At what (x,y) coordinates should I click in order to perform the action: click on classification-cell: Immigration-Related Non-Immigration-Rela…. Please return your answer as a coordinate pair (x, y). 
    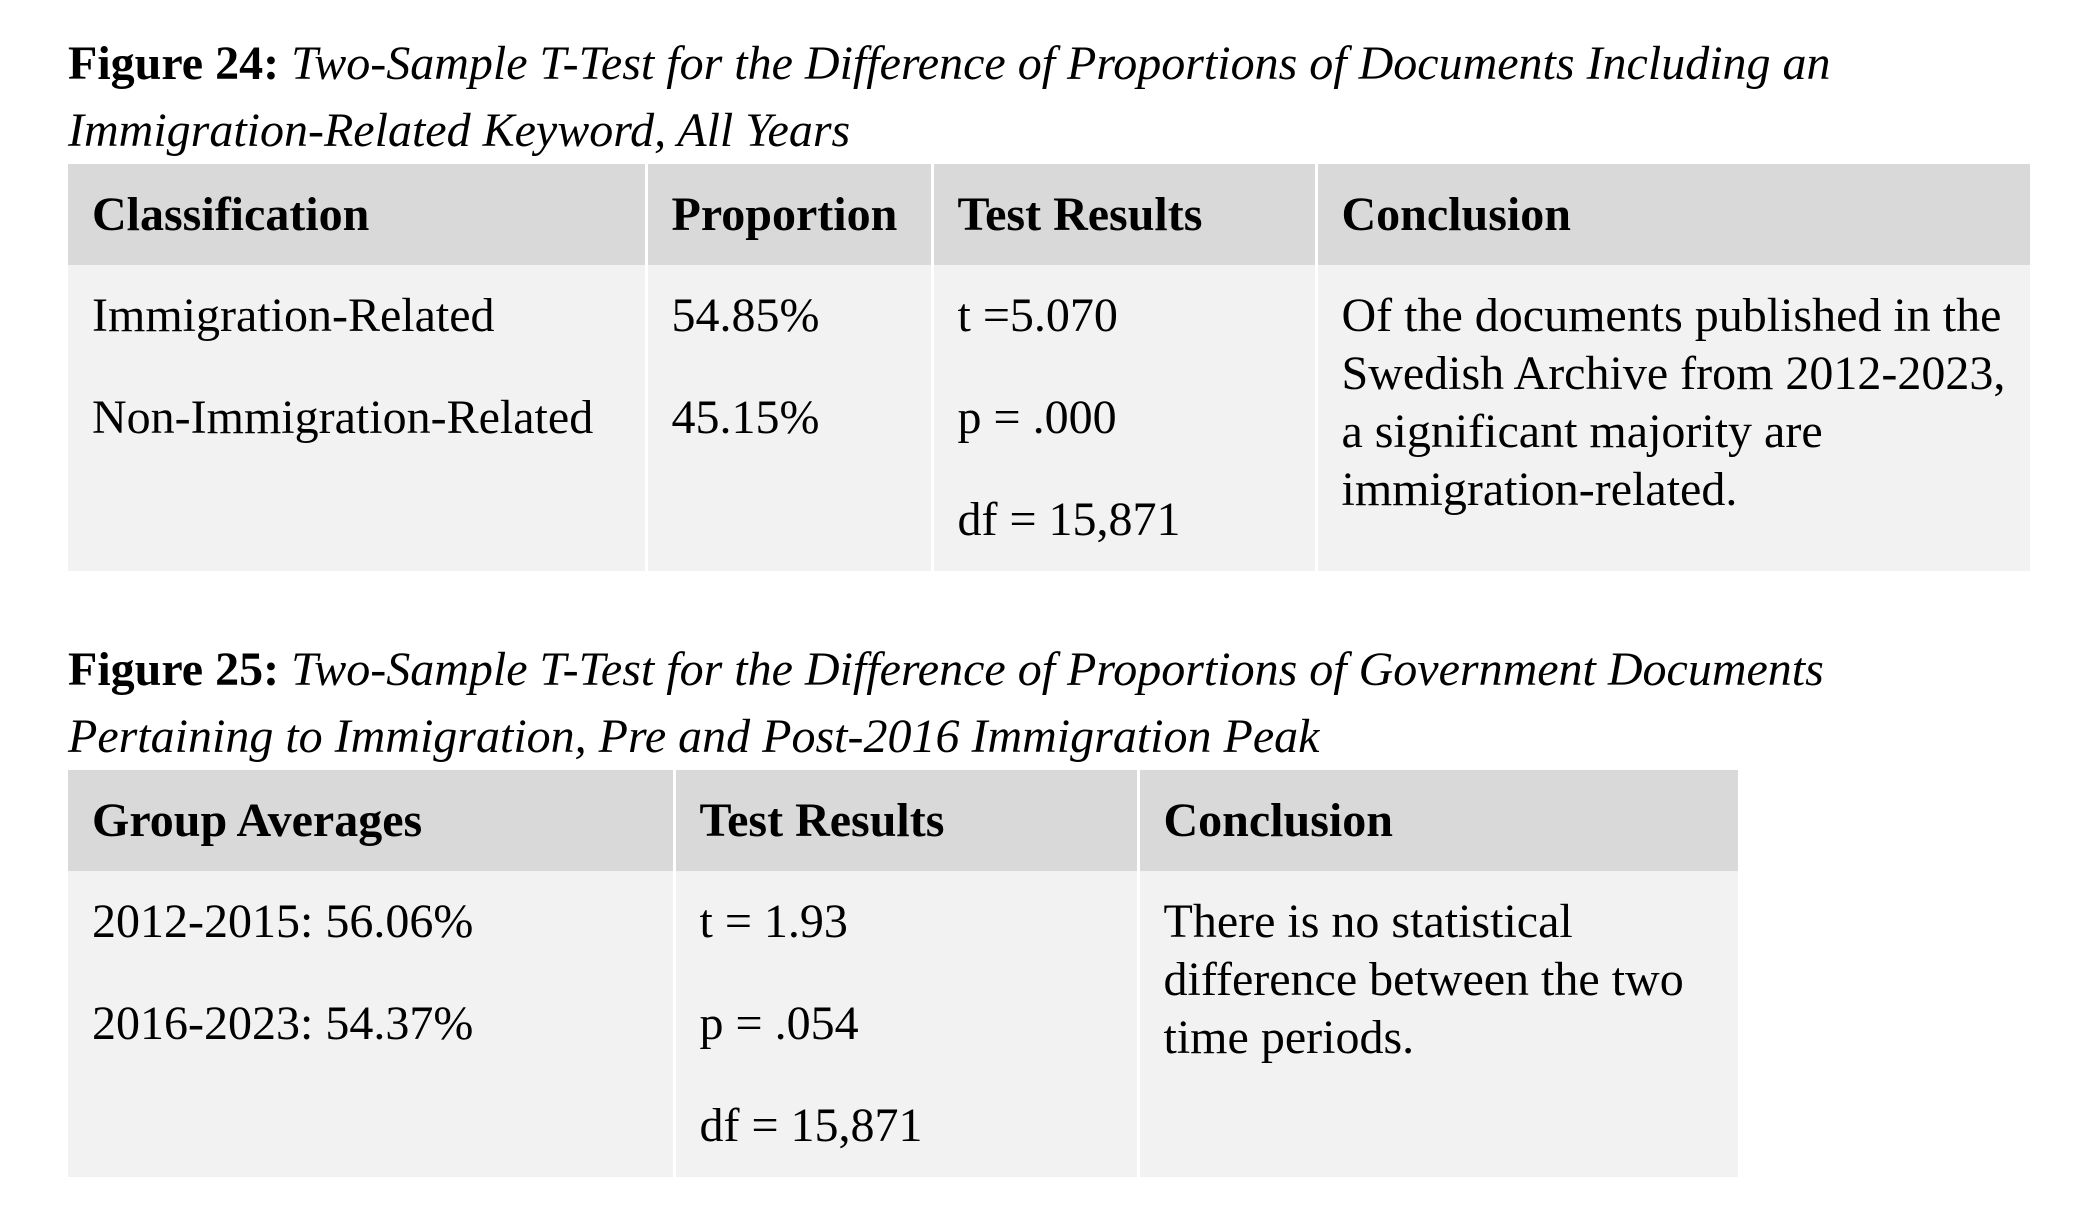
    Looking at the image, I should click on (358, 418).